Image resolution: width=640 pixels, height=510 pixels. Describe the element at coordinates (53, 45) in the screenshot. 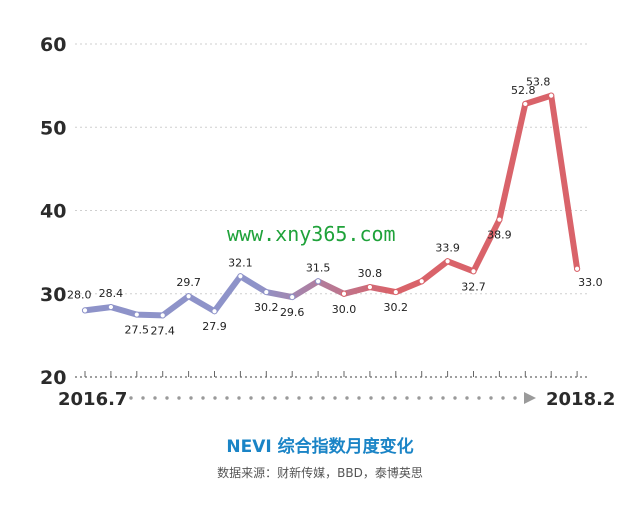

I see `y-tick-label: 60` at that location.